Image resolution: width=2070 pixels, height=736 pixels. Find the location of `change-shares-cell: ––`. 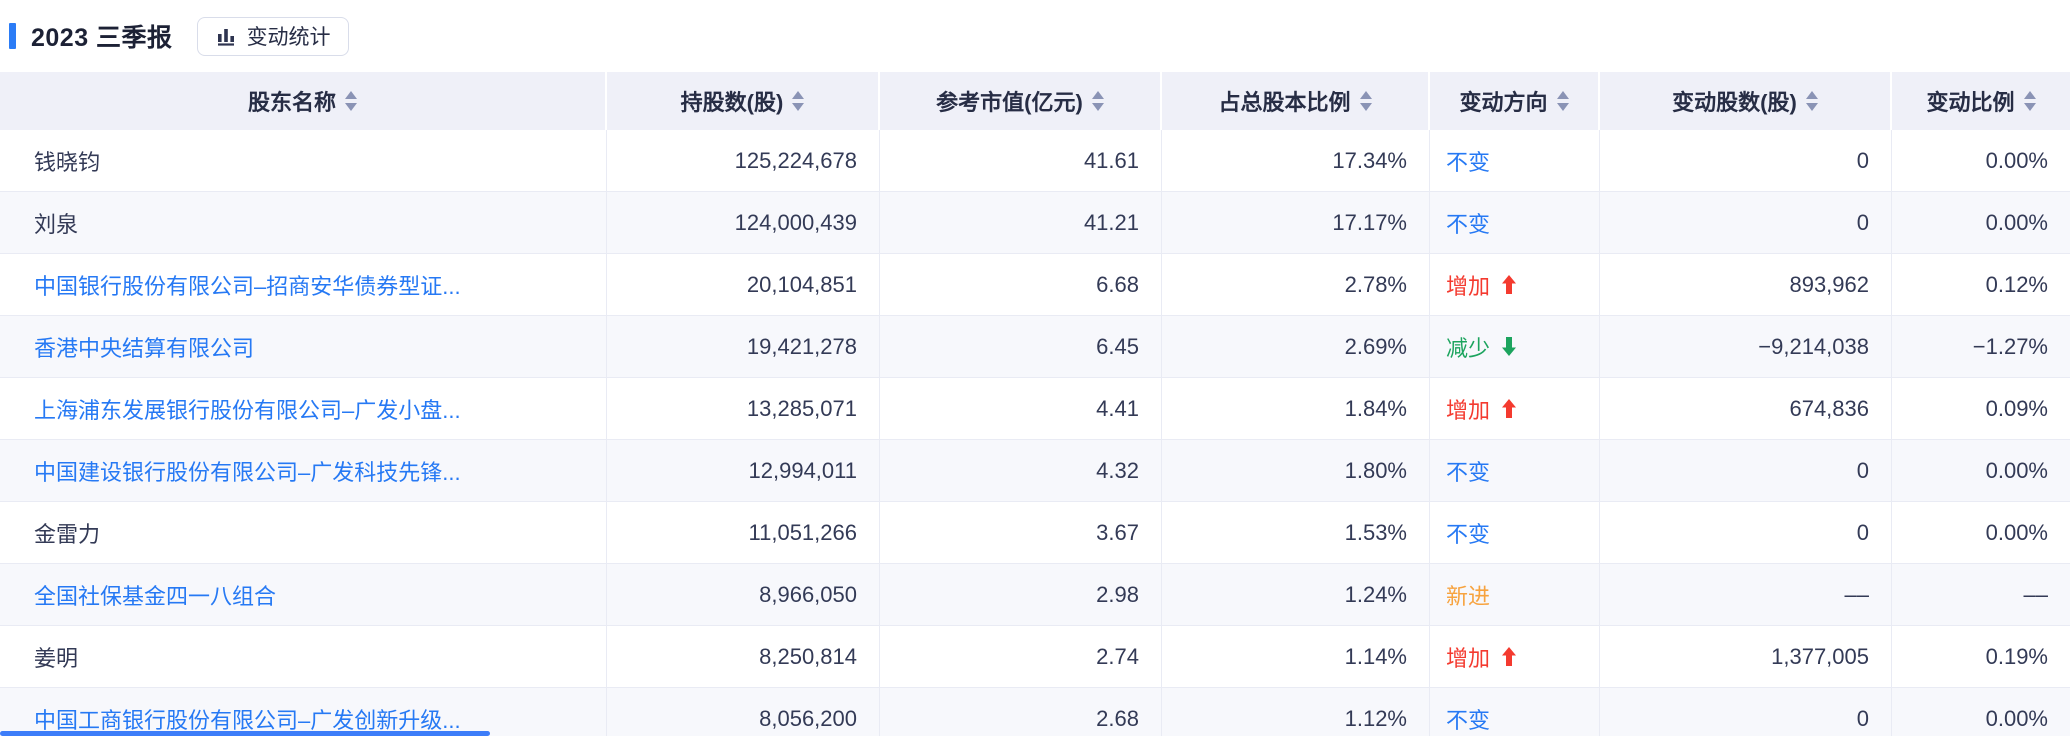

change-shares-cell: –– is located at coordinates (1746, 594).